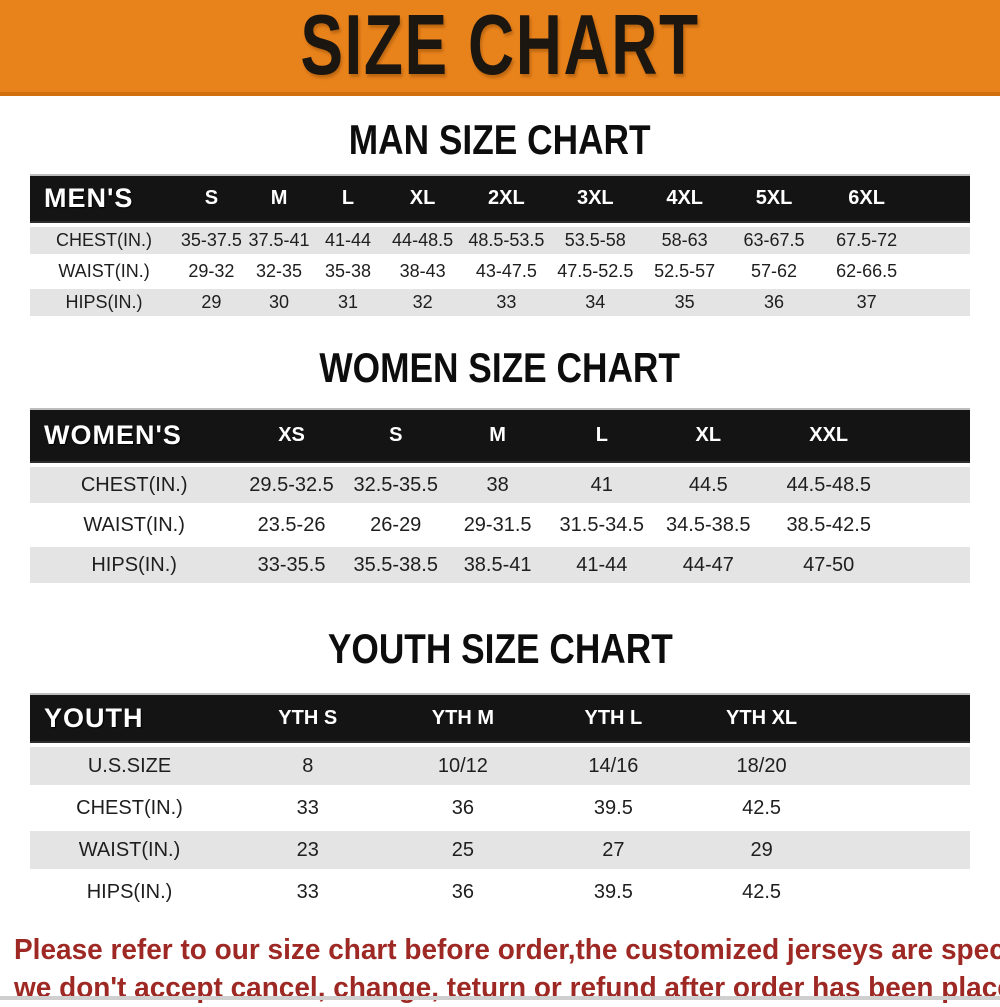 The width and height of the screenshot is (1000, 1007). I want to click on size-column-header: XXL, so click(828, 435).